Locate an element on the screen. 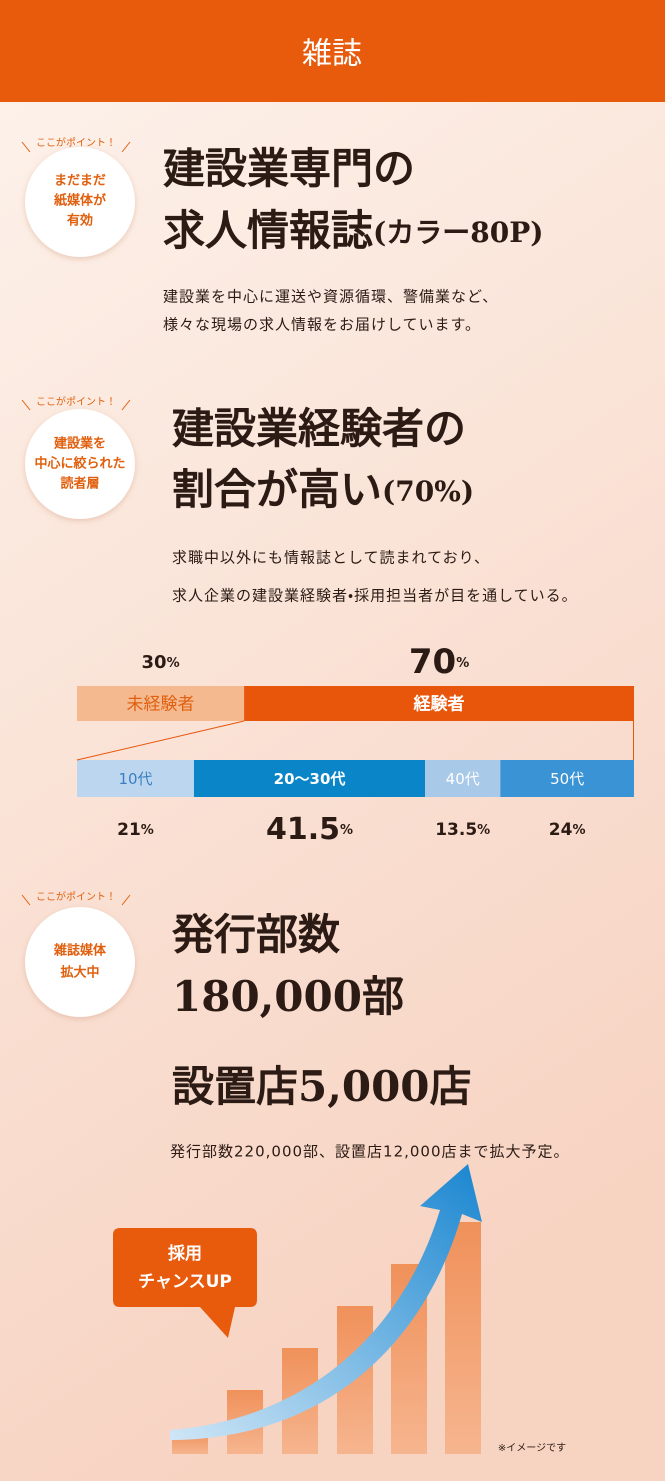 The height and width of the screenshot is (1481, 665). bubble-text: 採用 is located at coordinates (185, 1253).